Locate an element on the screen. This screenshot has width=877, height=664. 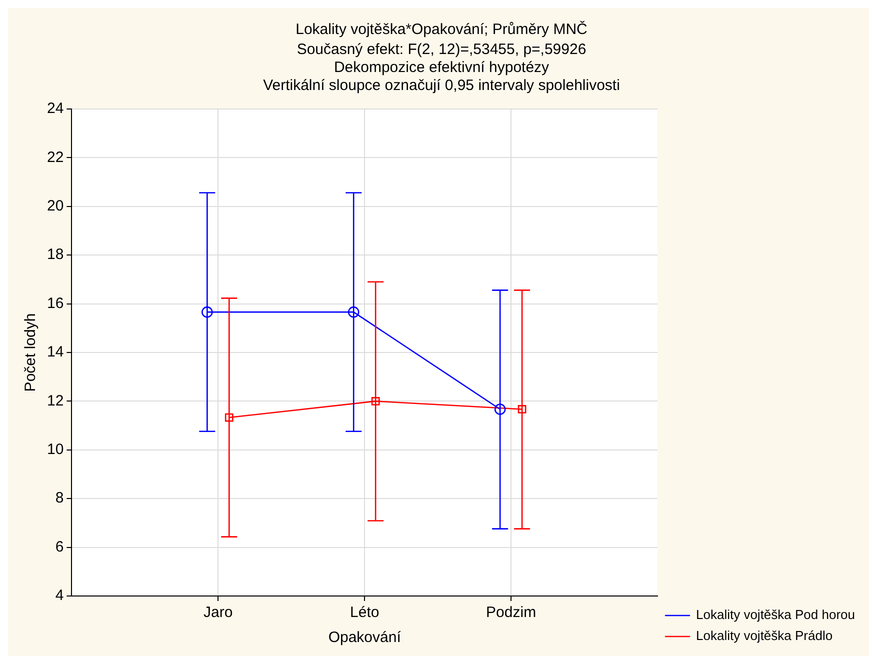
y-tick-label: 16 is located at coordinates (55, 303).